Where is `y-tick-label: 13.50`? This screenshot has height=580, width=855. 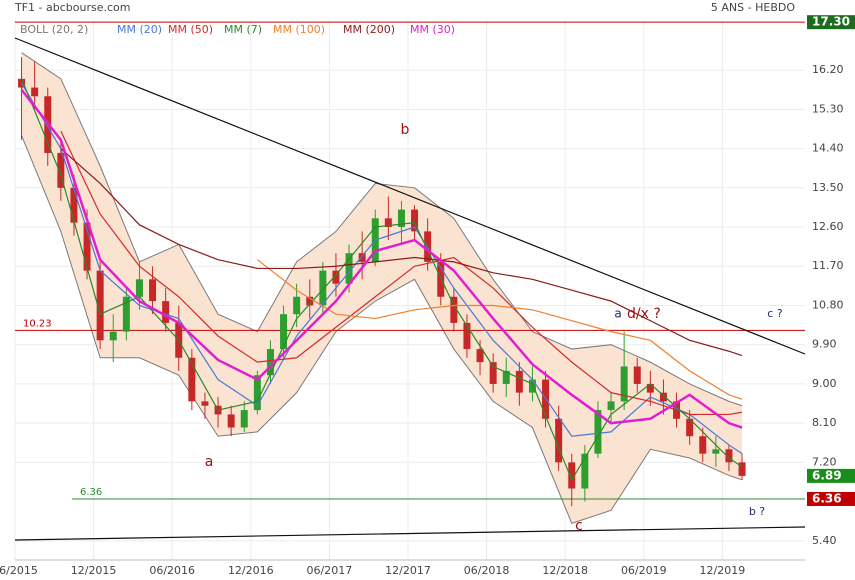 y-tick-label: 13.50 is located at coordinates (828, 187).